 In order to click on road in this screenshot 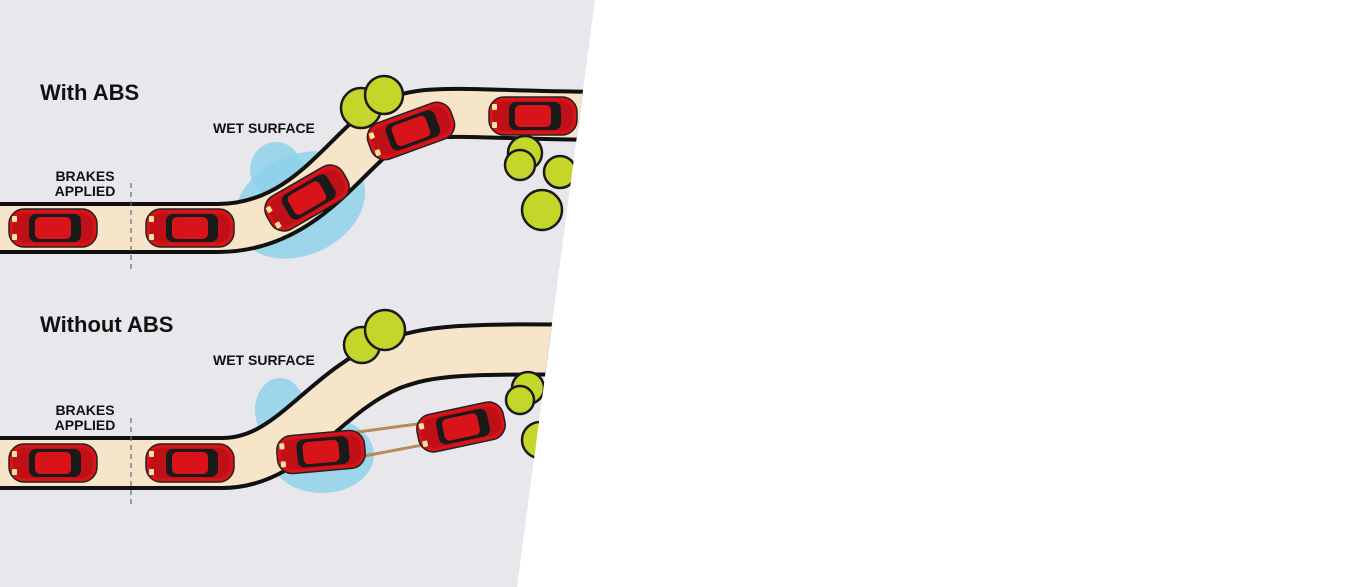, I will do `click(297, 406)`.